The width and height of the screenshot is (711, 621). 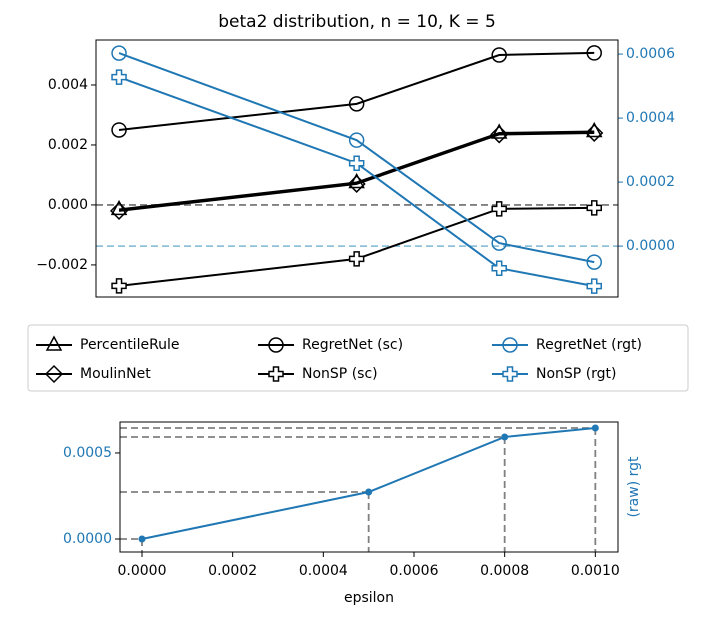 I want to click on x-tick-label: 0.0002, so click(x=232, y=571).